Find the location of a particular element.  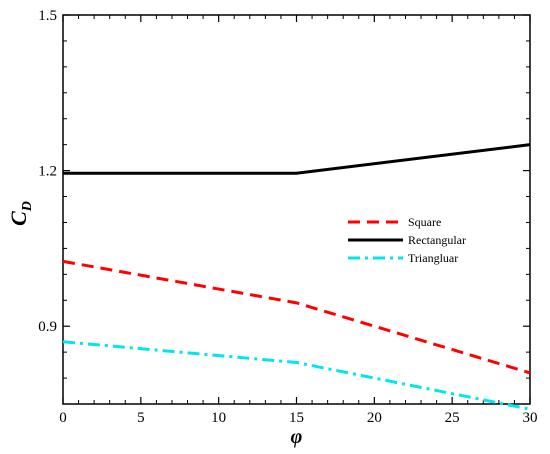

x-tick-label: 10 is located at coordinates (218, 418).